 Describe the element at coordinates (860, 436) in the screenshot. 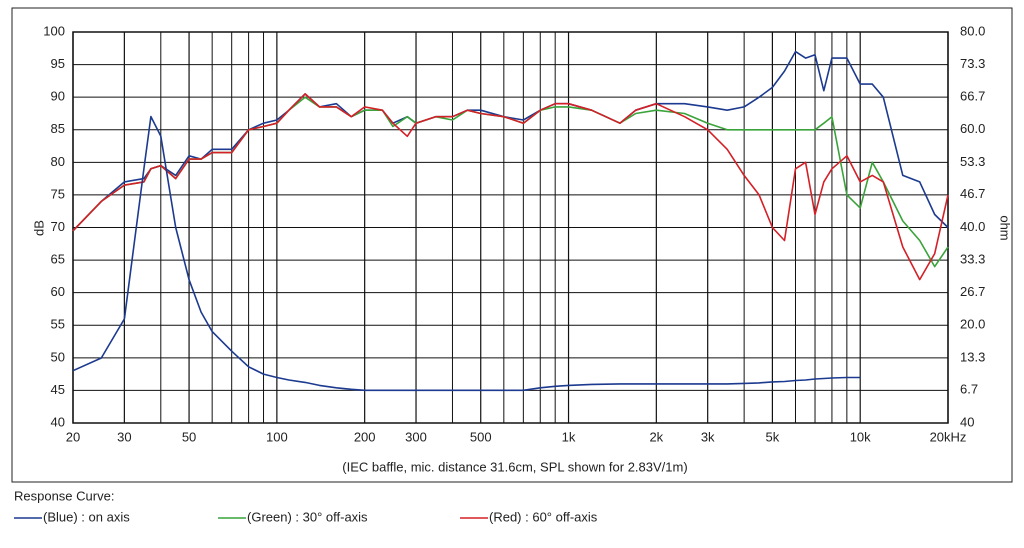

I see `x-tick-label: 10k` at that location.